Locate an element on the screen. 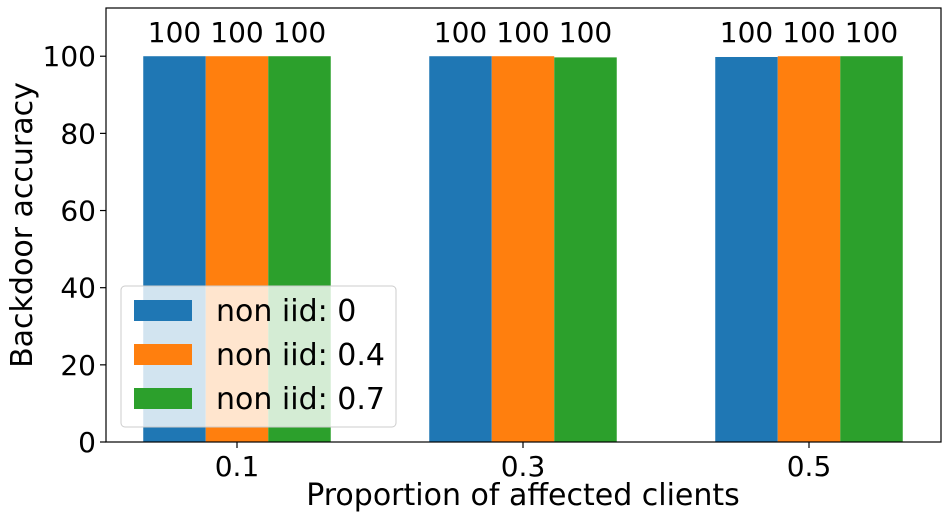 This screenshot has width=948, height=518. y-tick-label: 0 is located at coordinates (87, 442).